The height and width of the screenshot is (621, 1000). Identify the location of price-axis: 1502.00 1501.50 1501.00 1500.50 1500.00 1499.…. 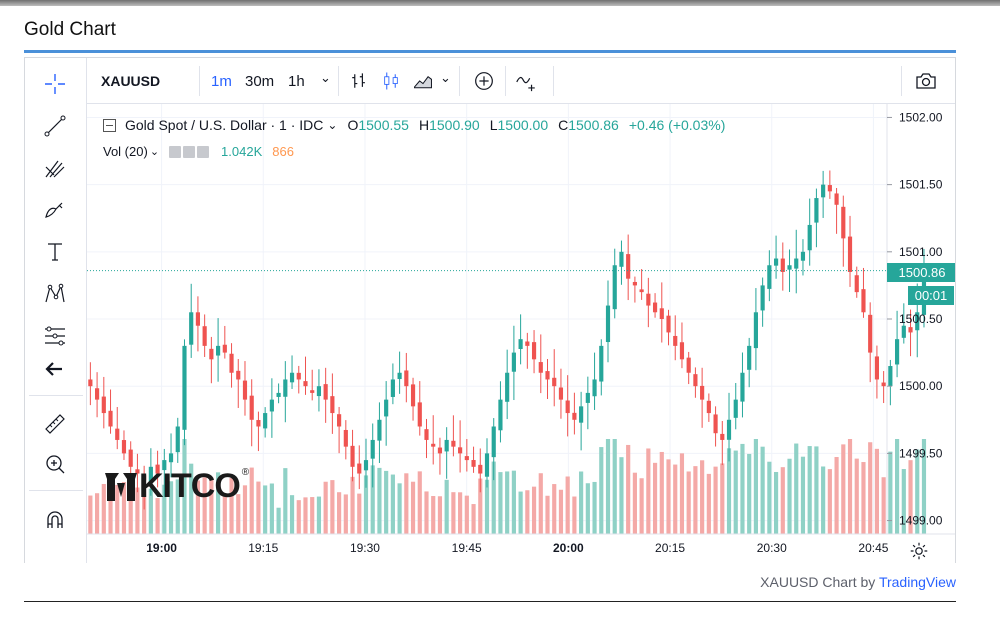
(915, 319).